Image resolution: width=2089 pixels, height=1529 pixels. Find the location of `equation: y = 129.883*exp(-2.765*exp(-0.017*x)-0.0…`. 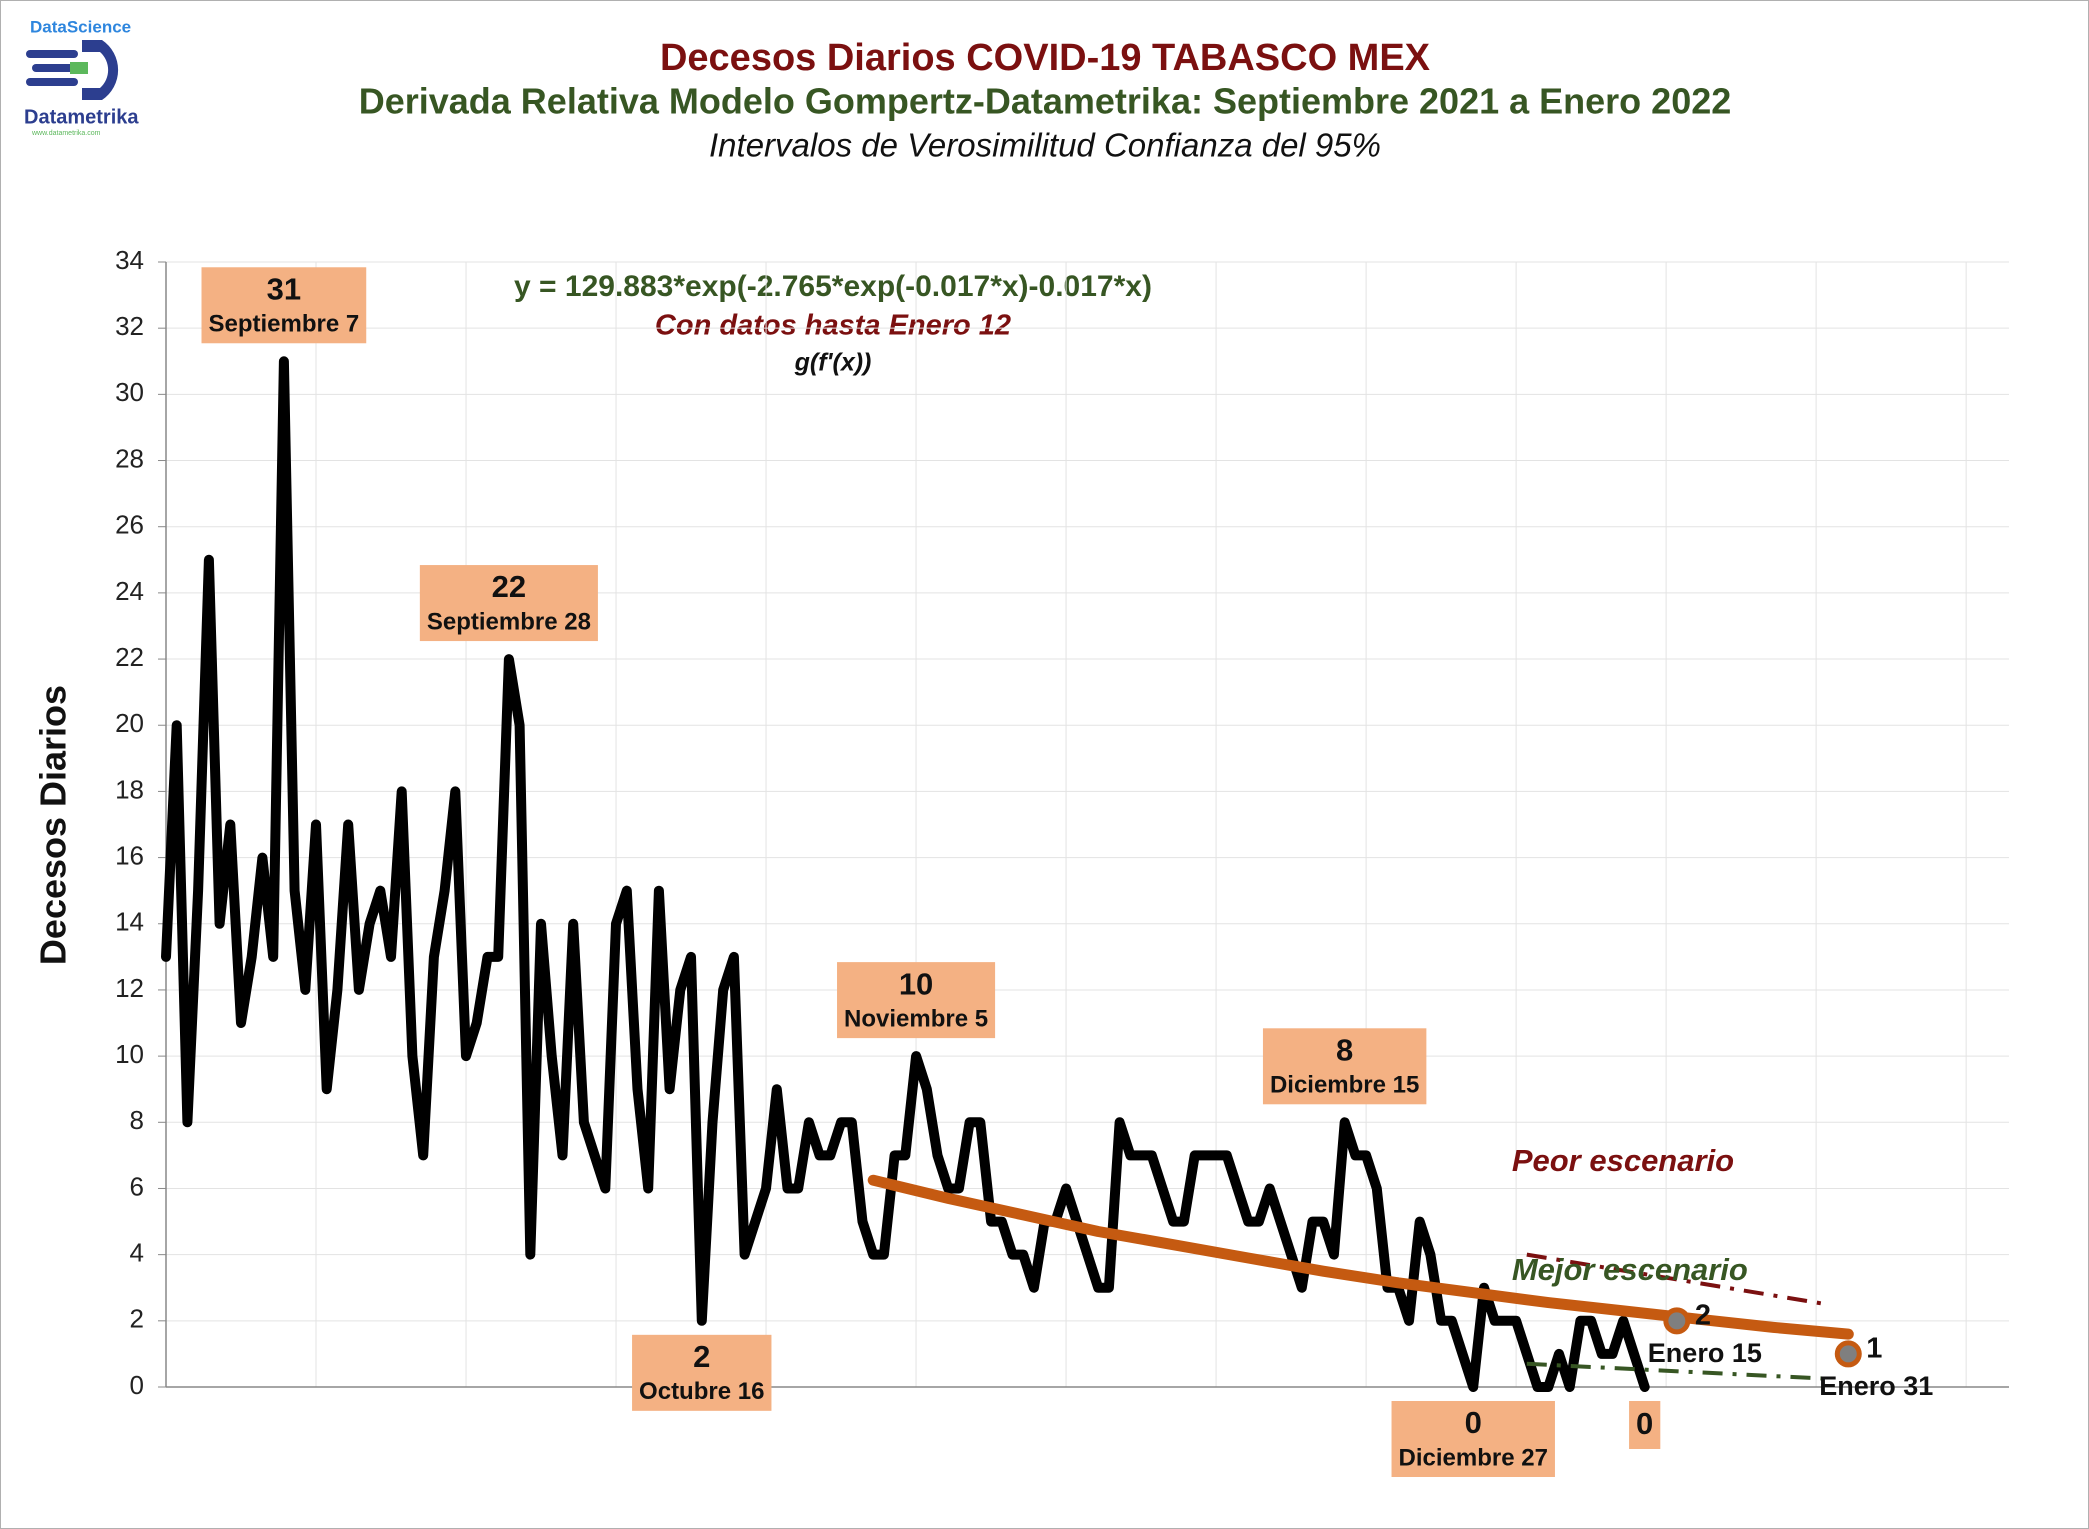

equation: y = 129.883*exp(-2.765*exp(-0.017*x)-0.0… is located at coordinates (833, 286).